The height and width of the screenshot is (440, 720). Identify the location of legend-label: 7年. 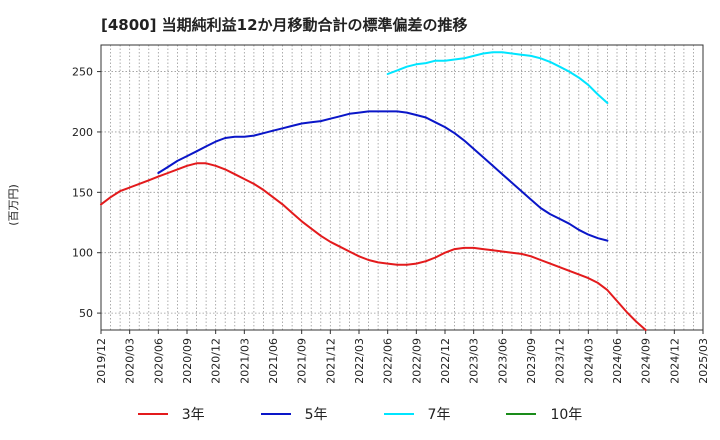
(439, 415).